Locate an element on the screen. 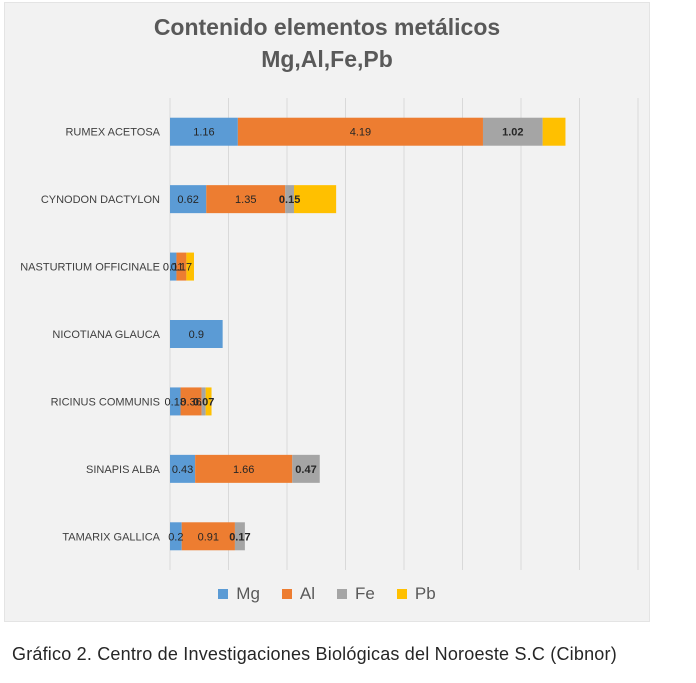 This screenshot has width=696, height=683. category-label: TAMARIX GALLICA is located at coordinates (111, 537).